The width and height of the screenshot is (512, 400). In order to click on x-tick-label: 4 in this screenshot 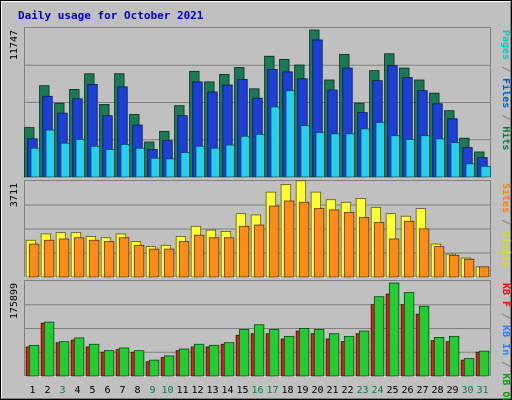, I will do `click(77, 390)`.